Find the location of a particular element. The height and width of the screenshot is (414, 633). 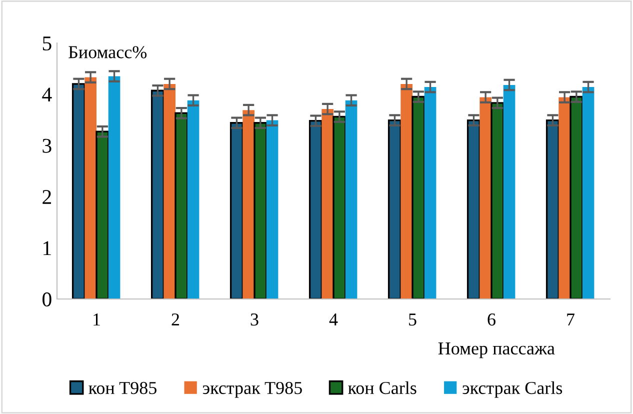

legend-label: кон T985 is located at coordinates (122, 388).